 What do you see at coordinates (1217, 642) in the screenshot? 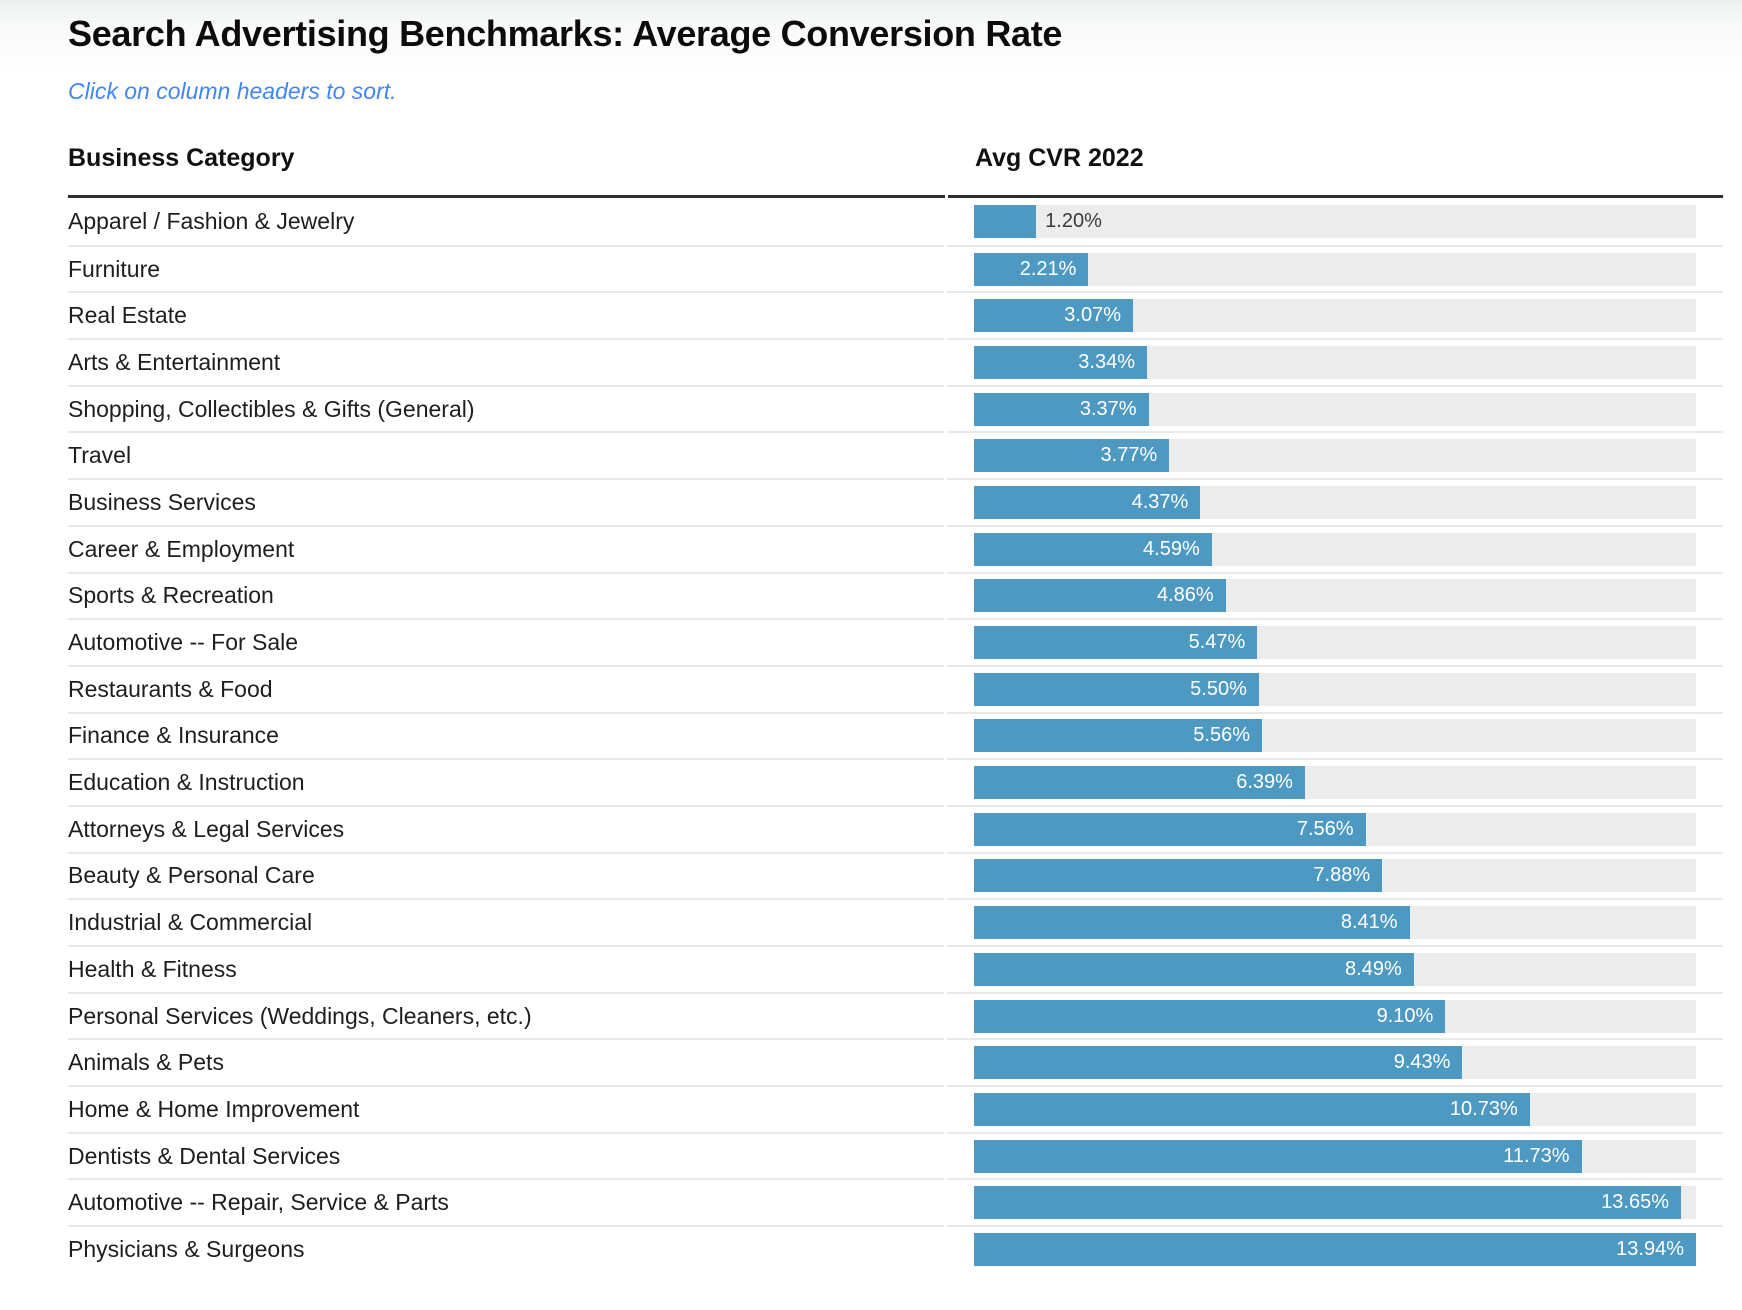
I see `bar-value-label: 5.47%` at bounding box center [1217, 642].